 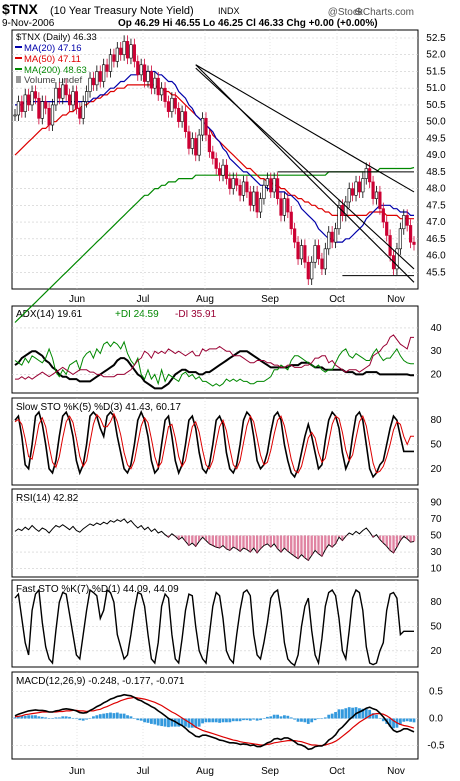 What do you see at coordinates (436, 552) in the screenshot?
I see `rsi-tick-label: 30` at bounding box center [436, 552].